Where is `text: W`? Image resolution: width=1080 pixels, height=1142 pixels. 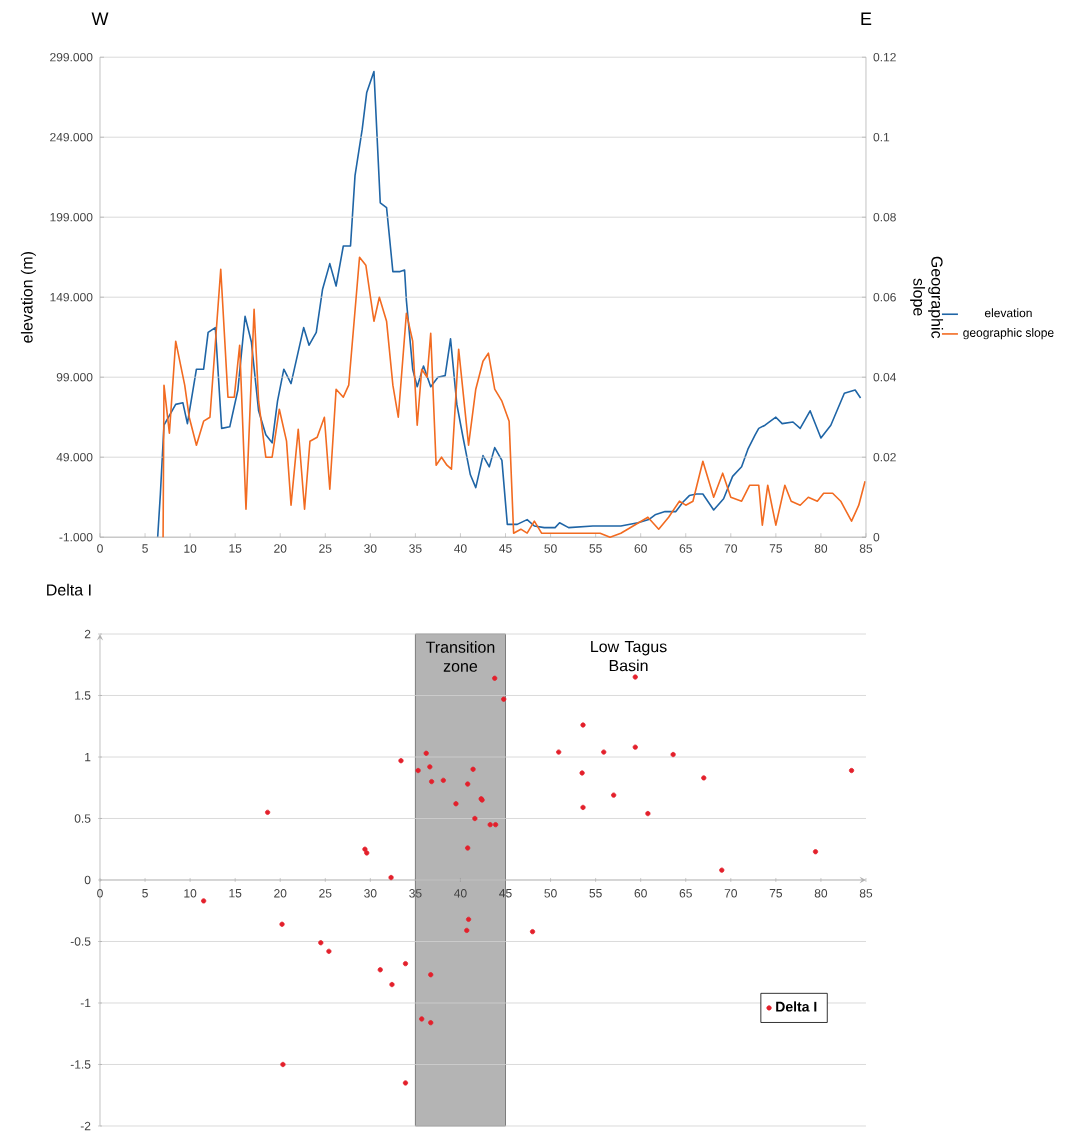
text: W is located at coordinates (100, 18).